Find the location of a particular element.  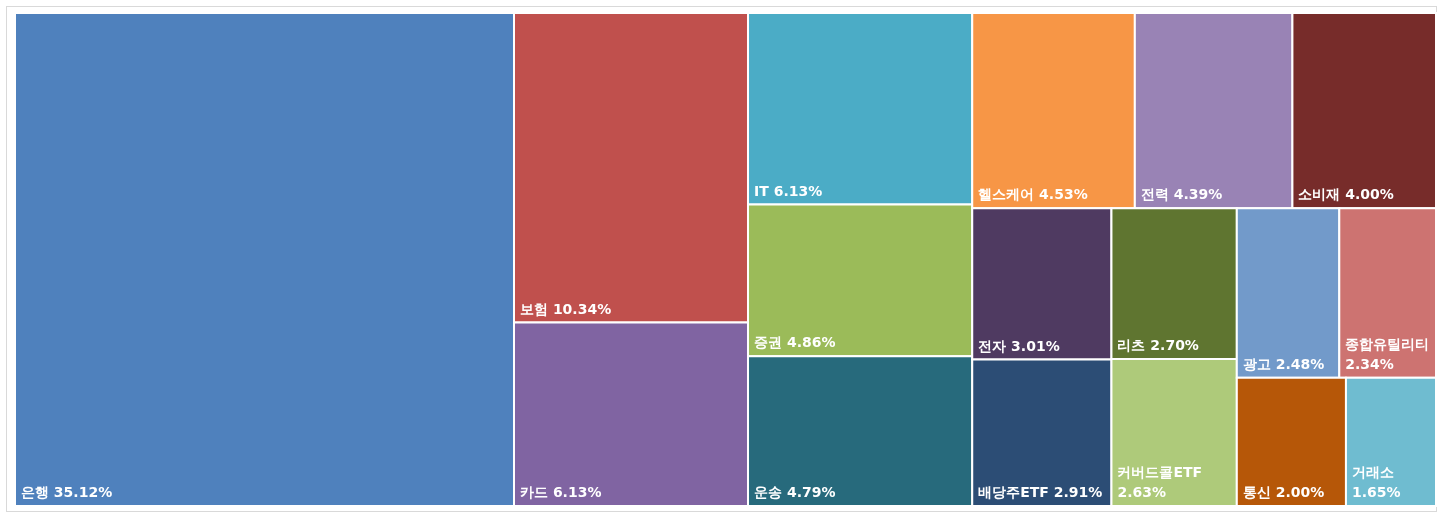

data-label: 2.63% is located at coordinates (1142, 492).